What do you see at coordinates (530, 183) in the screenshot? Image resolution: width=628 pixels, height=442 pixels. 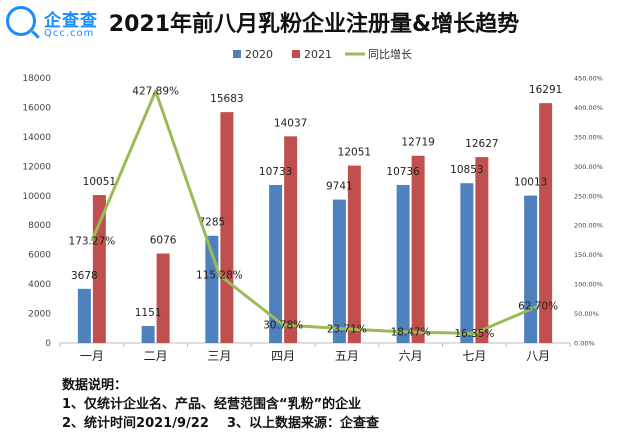 I see `bar-2020-label: 10013` at bounding box center [530, 183].